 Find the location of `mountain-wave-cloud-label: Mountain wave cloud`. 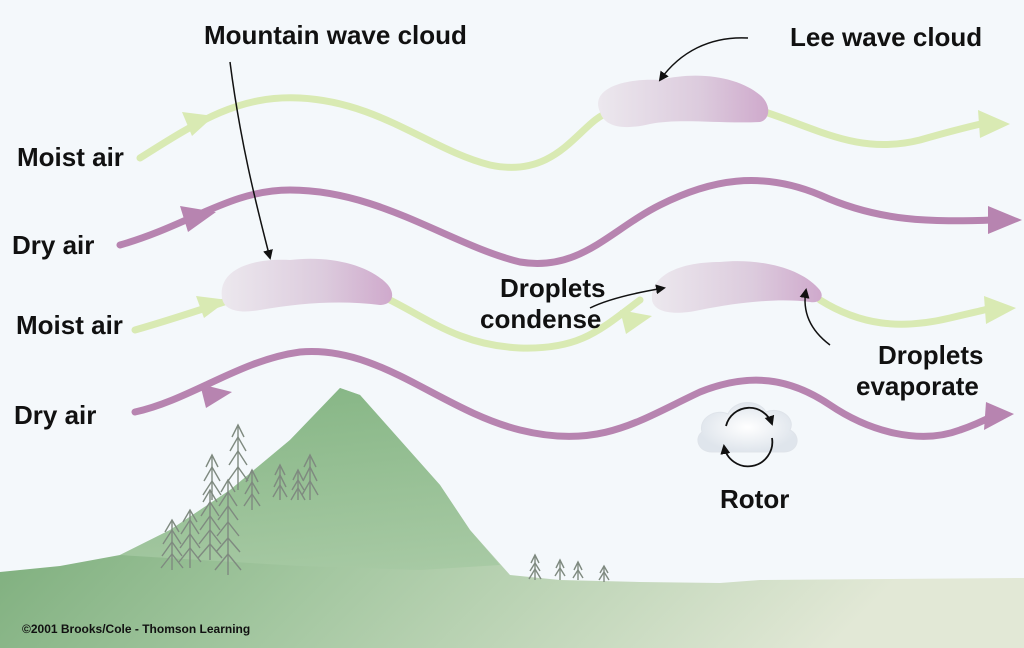

mountain-wave-cloud-label: Mountain wave cloud is located at coordinates (335, 35).